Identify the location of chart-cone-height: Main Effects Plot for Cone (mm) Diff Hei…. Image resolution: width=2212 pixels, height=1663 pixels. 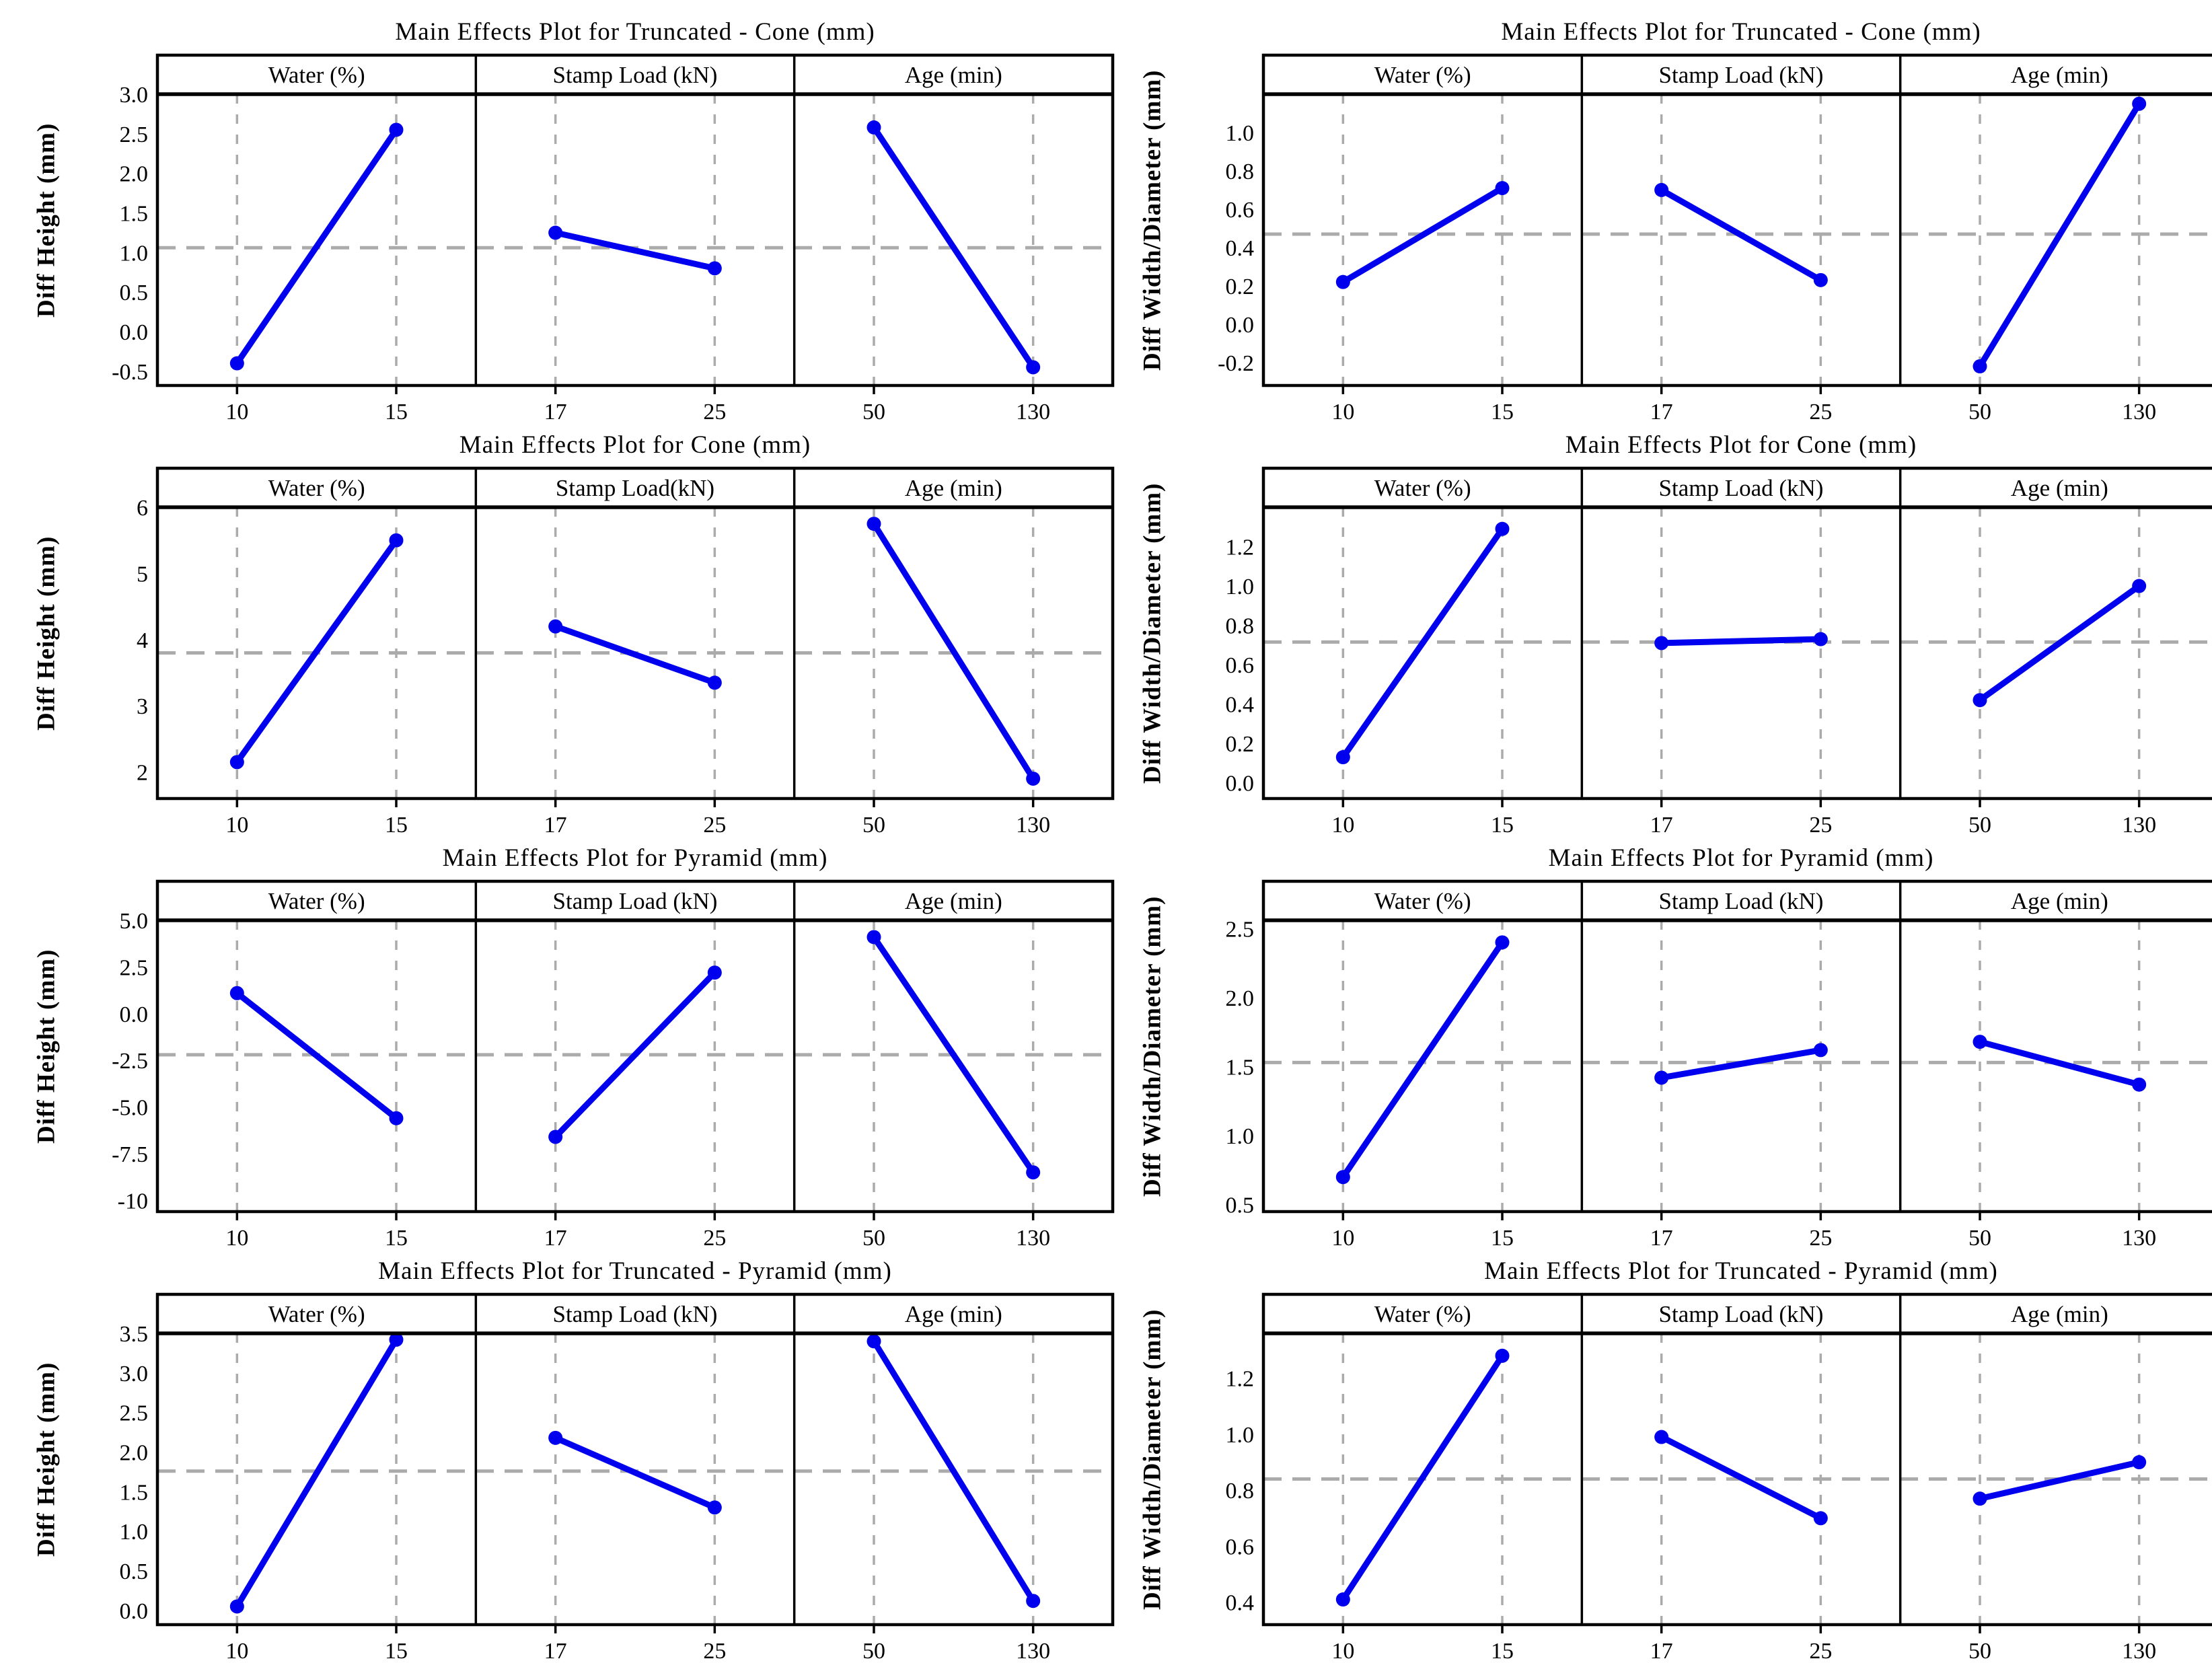
(580, 630).